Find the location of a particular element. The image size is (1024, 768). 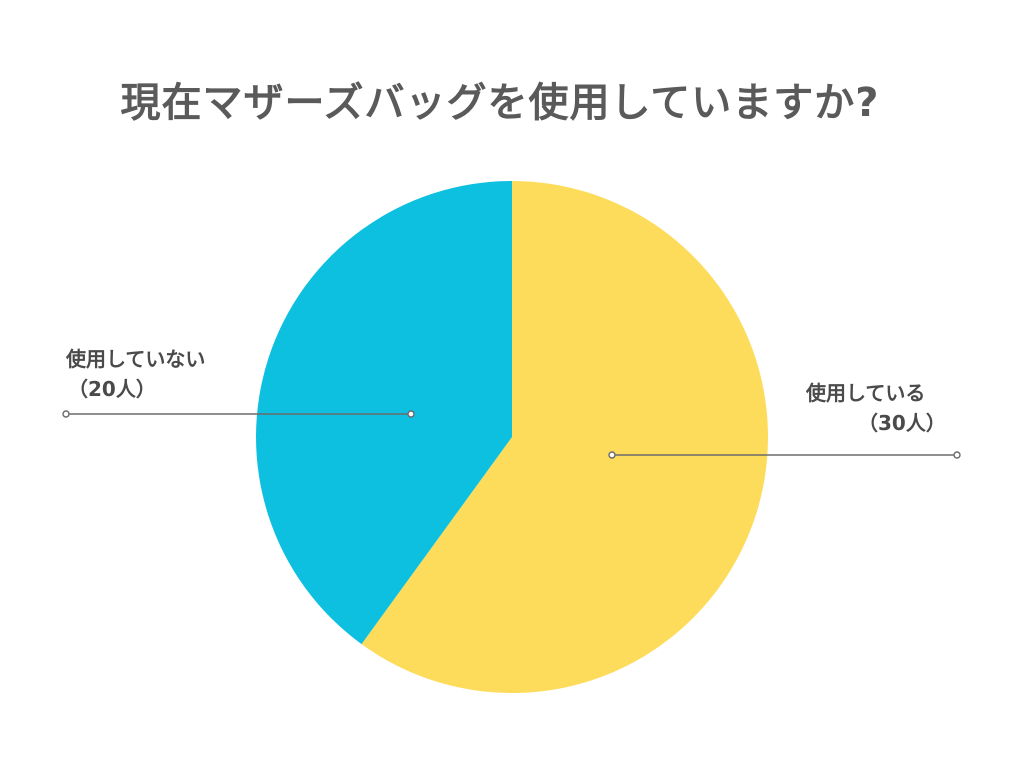

slice-count-not-using: （20人） is located at coordinates (112, 389).